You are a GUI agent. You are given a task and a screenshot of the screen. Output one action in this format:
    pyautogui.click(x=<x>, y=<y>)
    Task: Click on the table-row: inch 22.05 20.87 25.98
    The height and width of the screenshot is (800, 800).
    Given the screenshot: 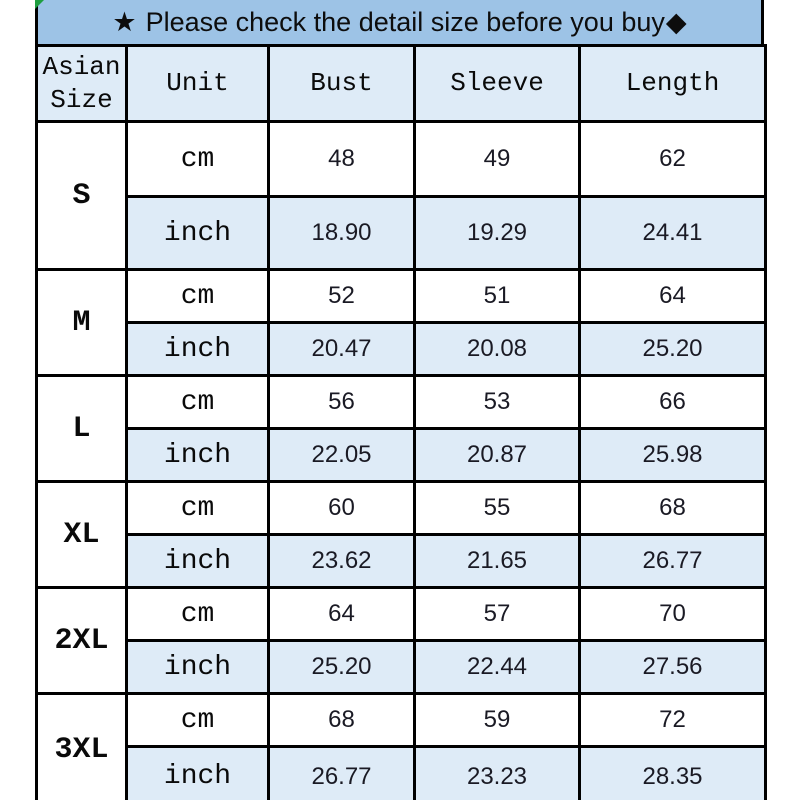 What is the action you would take?
    pyautogui.click(x=402, y=455)
    